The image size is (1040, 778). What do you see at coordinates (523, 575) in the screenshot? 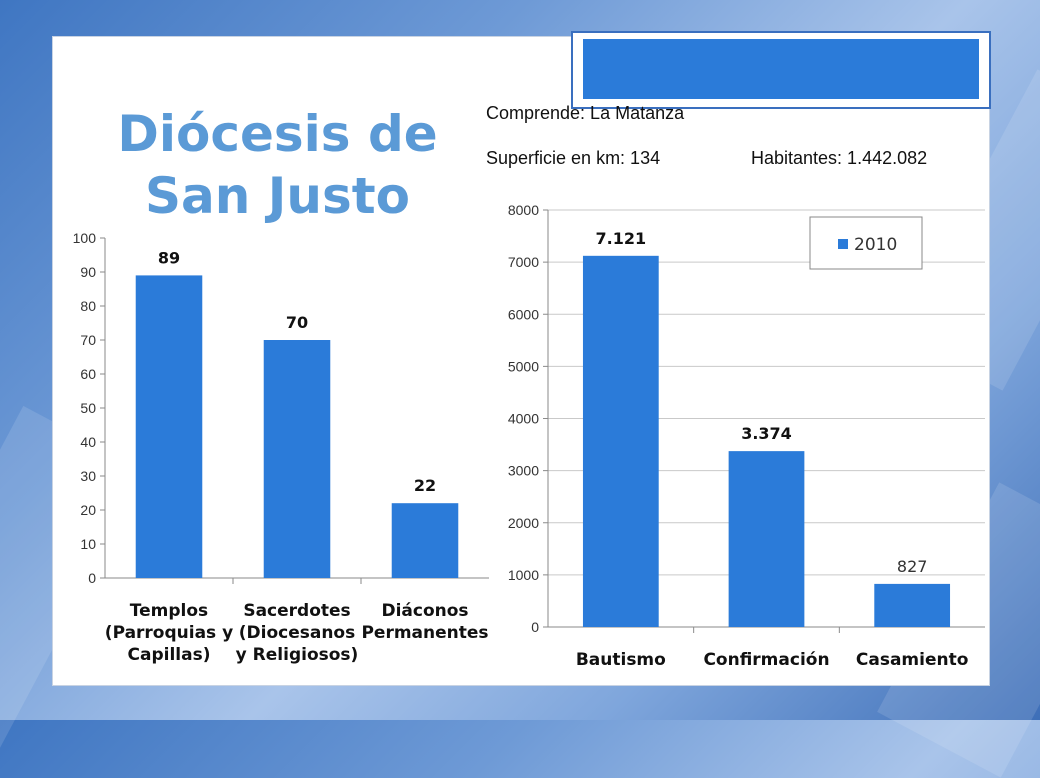
I see `y-tick-label: 1000` at bounding box center [523, 575].